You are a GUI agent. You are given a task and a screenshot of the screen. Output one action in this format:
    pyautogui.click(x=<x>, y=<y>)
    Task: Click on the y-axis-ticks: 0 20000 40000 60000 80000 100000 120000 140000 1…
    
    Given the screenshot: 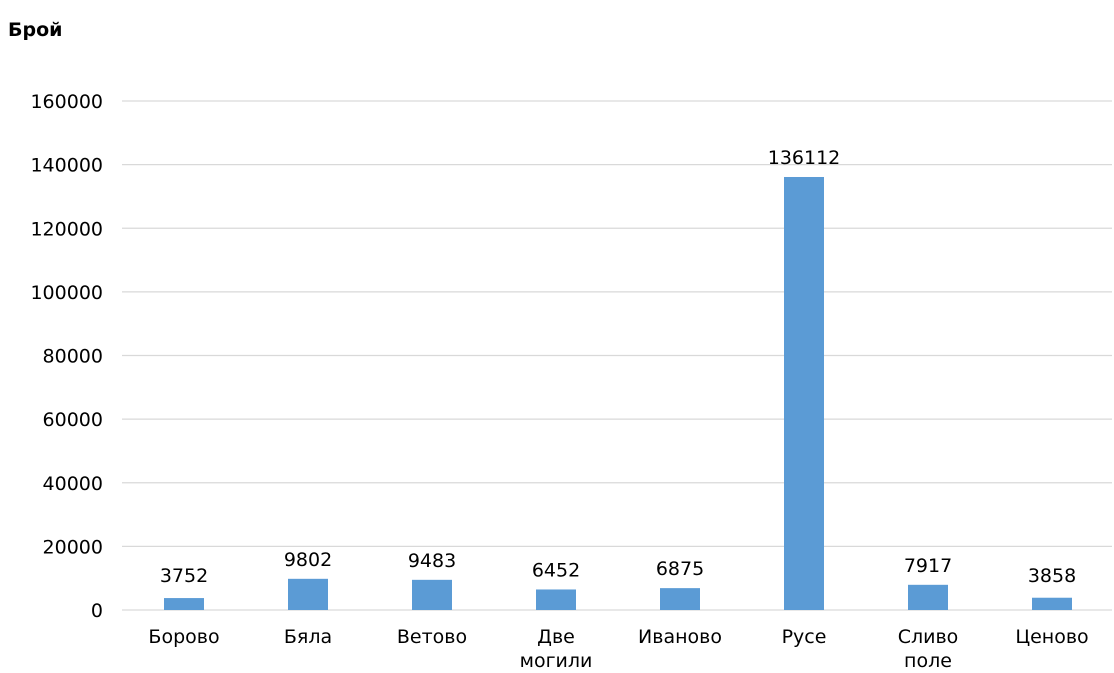 What is the action you would take?
    pyautogui.click(x=66, y=356)
    